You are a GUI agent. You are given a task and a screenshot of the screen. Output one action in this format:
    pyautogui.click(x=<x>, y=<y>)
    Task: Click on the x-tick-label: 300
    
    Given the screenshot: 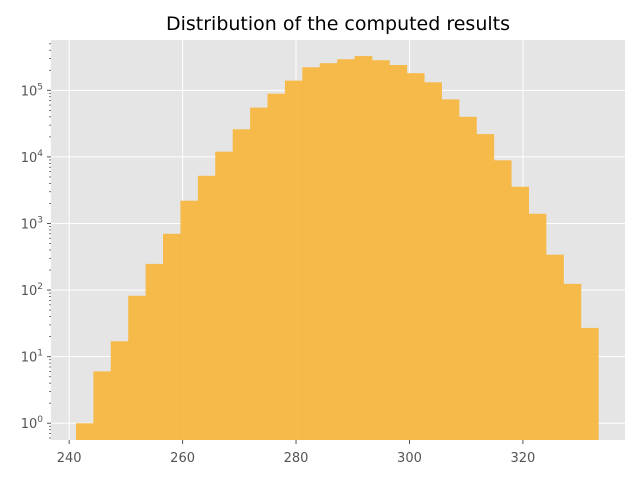 What is the action you would take?
    pyautogui.click(x=409, y=458)
    